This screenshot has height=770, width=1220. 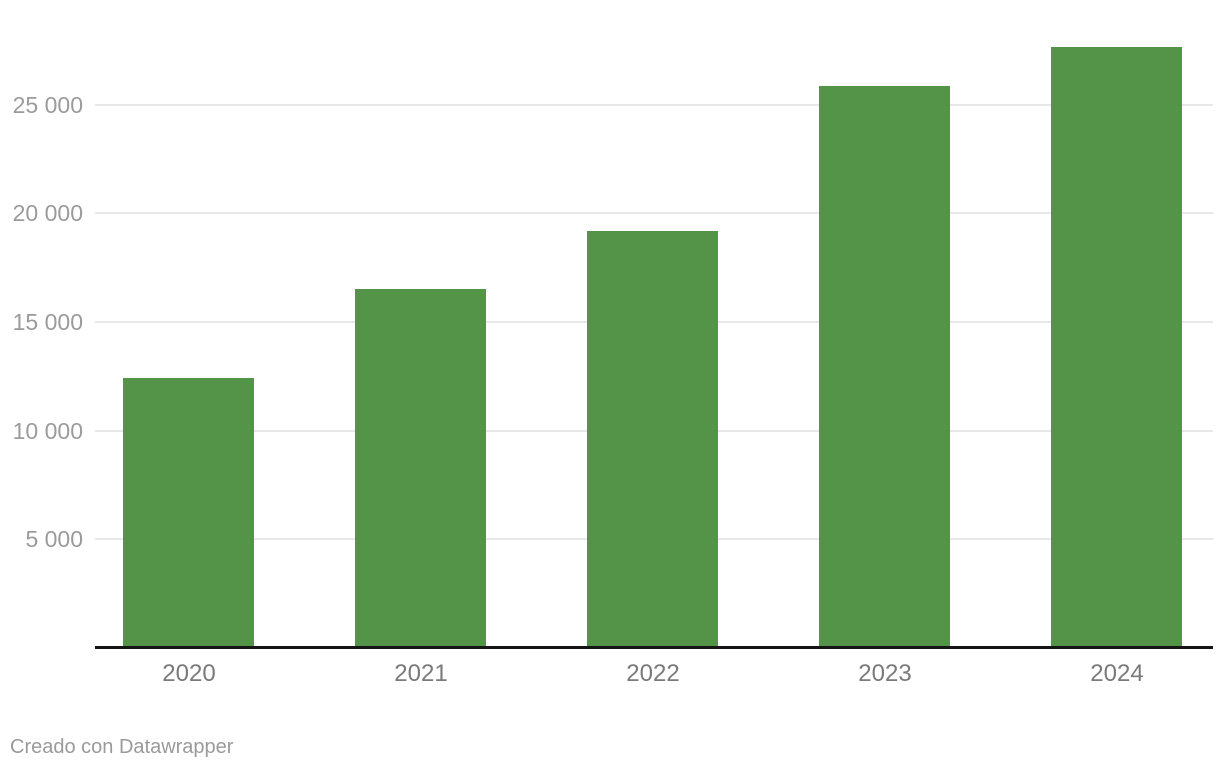 I want to click on y-tick-label: 15 000, so click(x=47, y=322).